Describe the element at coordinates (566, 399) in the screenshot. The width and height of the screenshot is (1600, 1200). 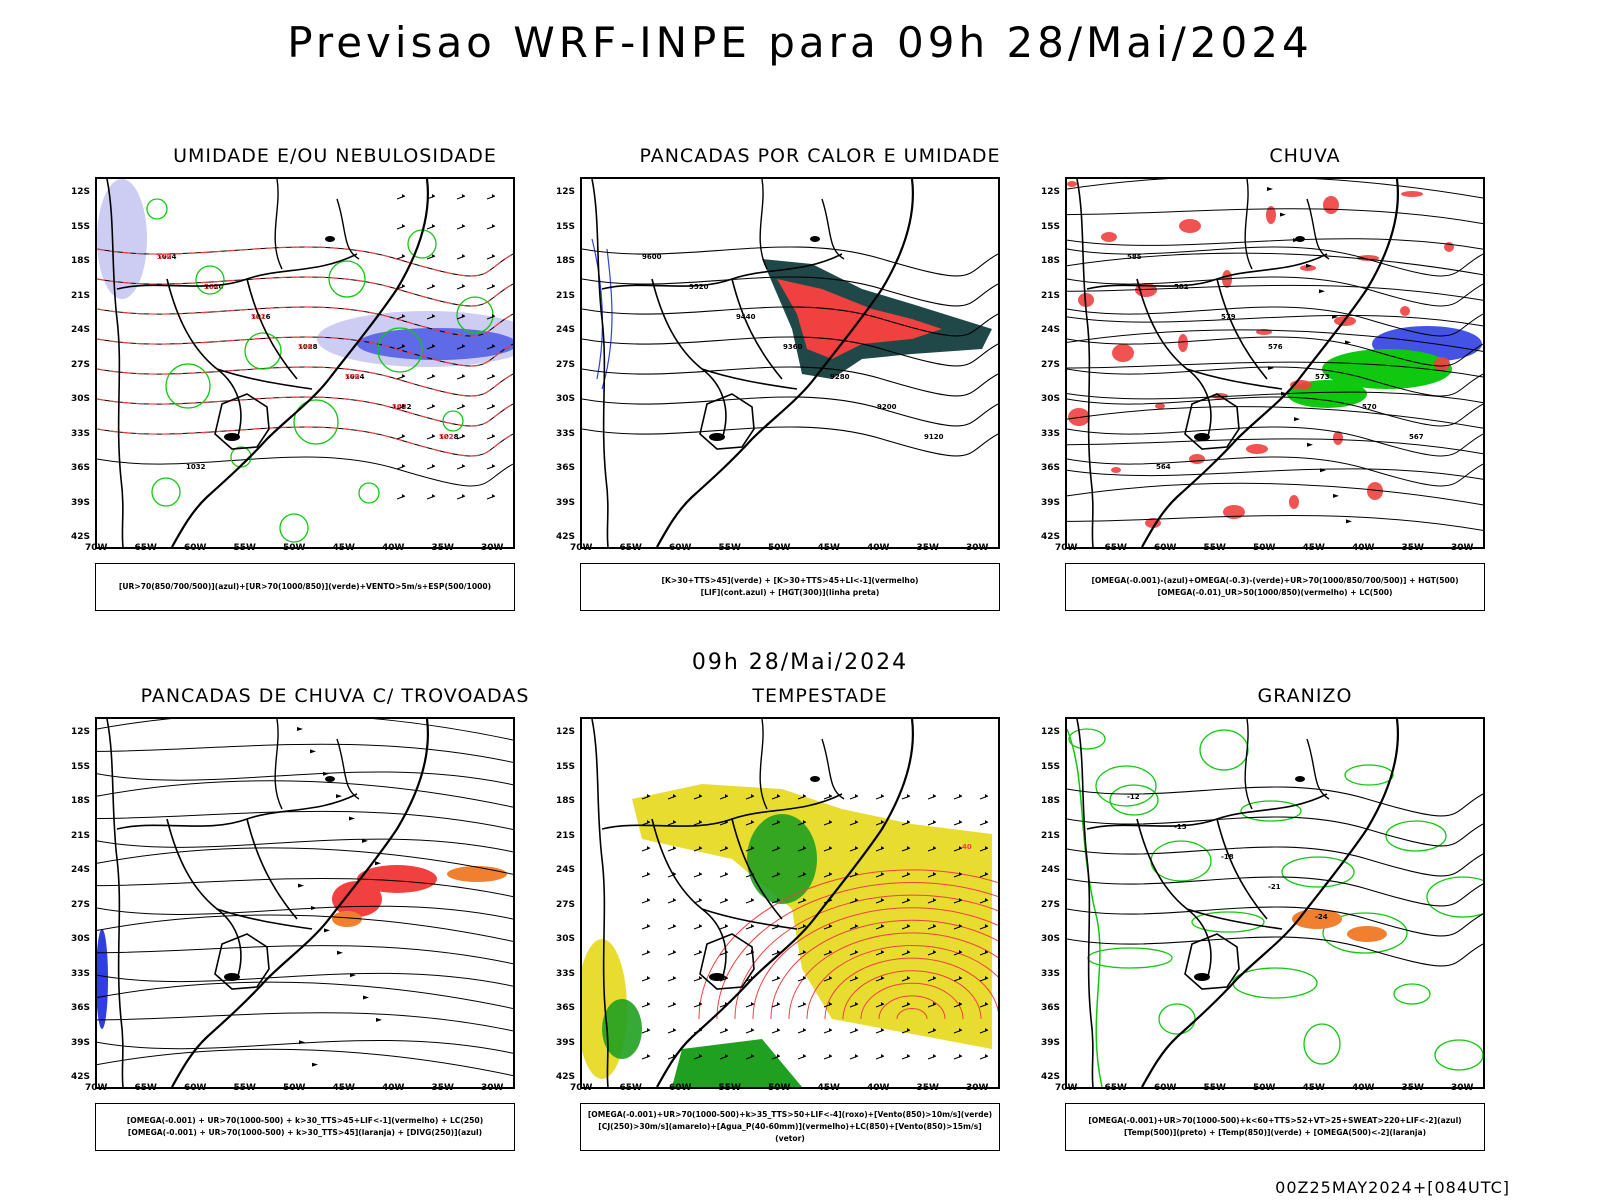
I see `latitude-label: 30S` at that location.